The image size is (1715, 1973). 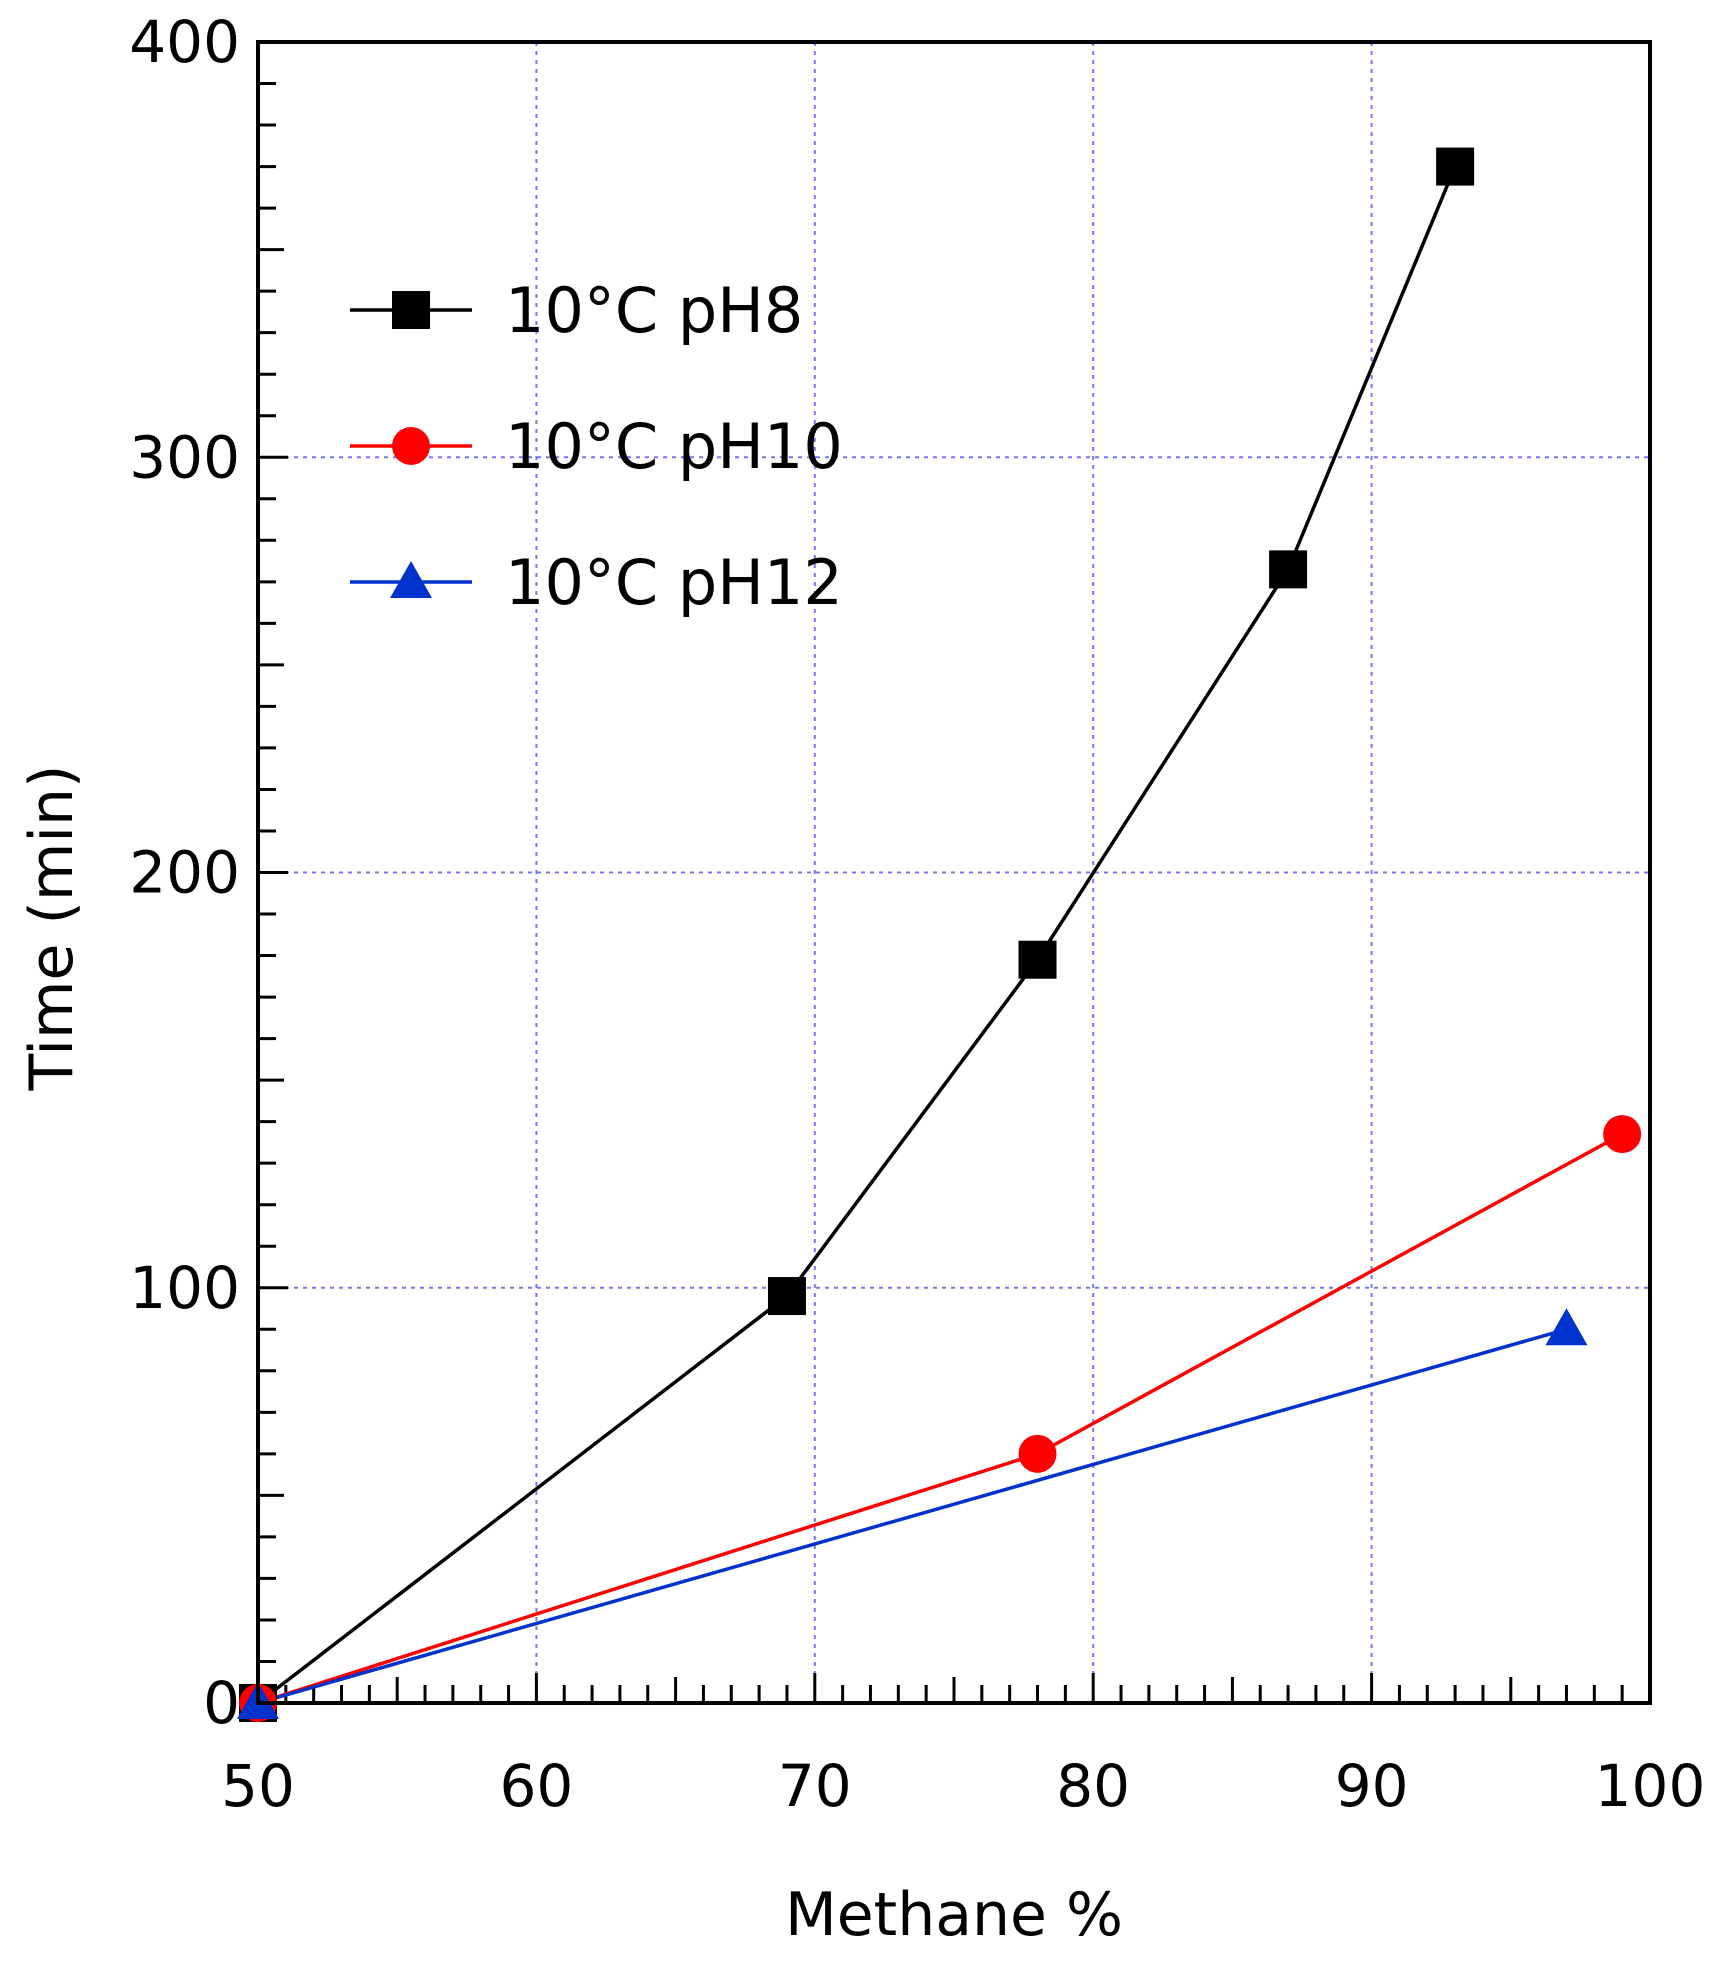 What do you see at coordinates (1650, 1786) in the screenshot?
I see `x-tick-label-5: 100` at bounding box center [1650, 1786].